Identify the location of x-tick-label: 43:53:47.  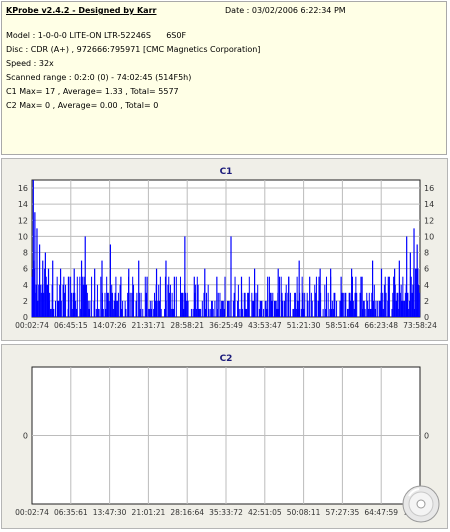
(265, 325).